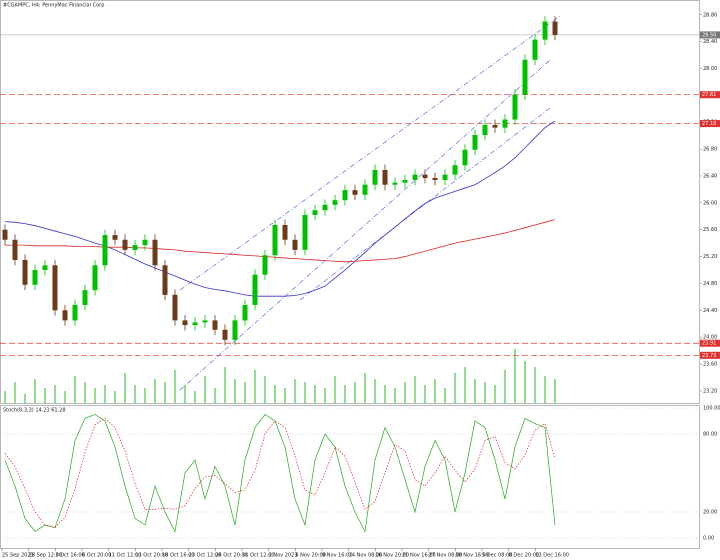 The width and height of the screenshot is (720, 560). What do you see at coordinates (45, 556) in the screenshot?
I see `x-tick-label: 28 Sep 12:00` at bounding box center [45, 556].